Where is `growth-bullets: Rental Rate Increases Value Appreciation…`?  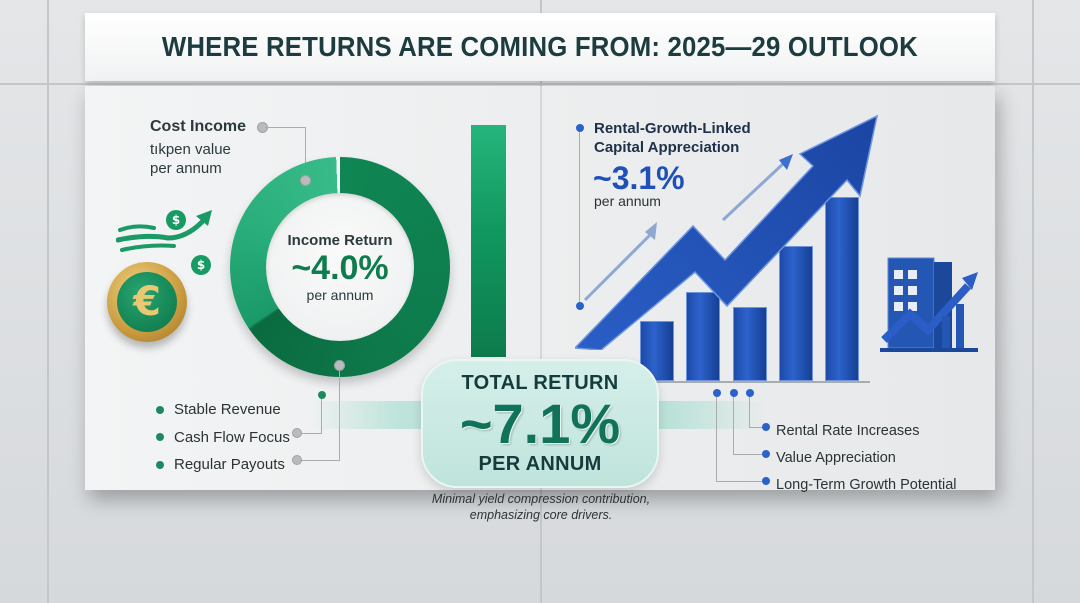 growth-bullets: Rental Rate Increases Value Appreciation… is located at coordinates (866, 457).